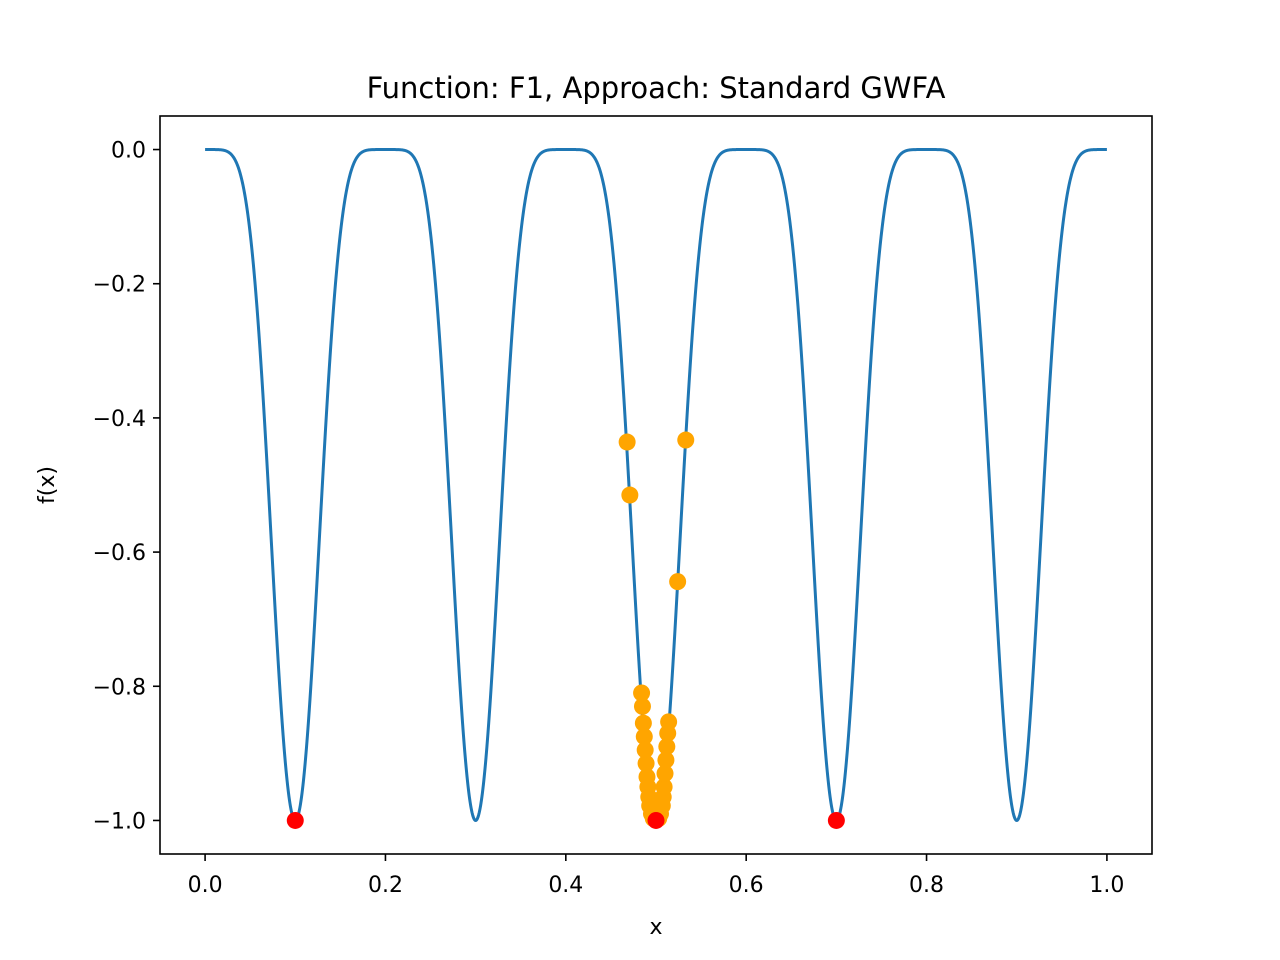  Describe the element at coordinates (656, 876) in the screenshot. I see `x-axis: 0.0 0.2 0.4 0.6 0.8 1.0` at that location.